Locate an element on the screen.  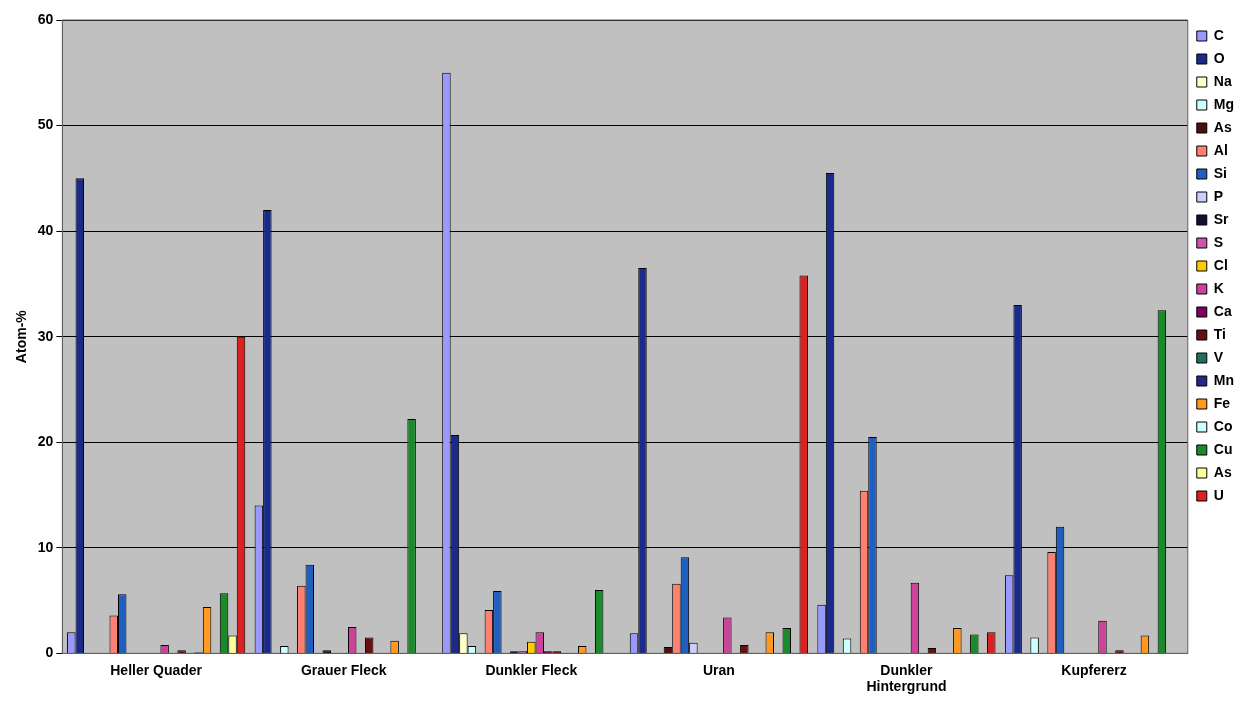
legend-label: S is located at coordinates (1218, 241).